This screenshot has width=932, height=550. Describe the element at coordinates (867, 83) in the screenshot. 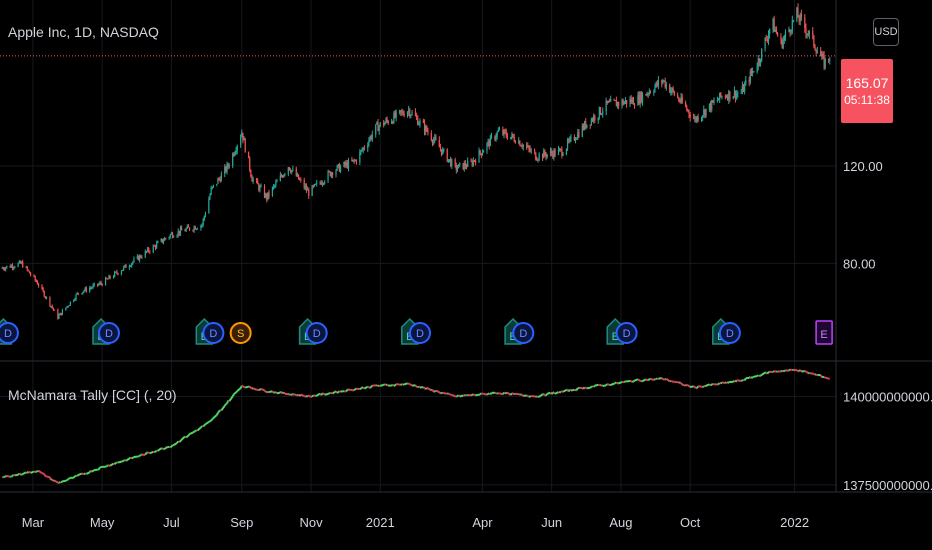

I see `last-price-value: 165.07` at that location.